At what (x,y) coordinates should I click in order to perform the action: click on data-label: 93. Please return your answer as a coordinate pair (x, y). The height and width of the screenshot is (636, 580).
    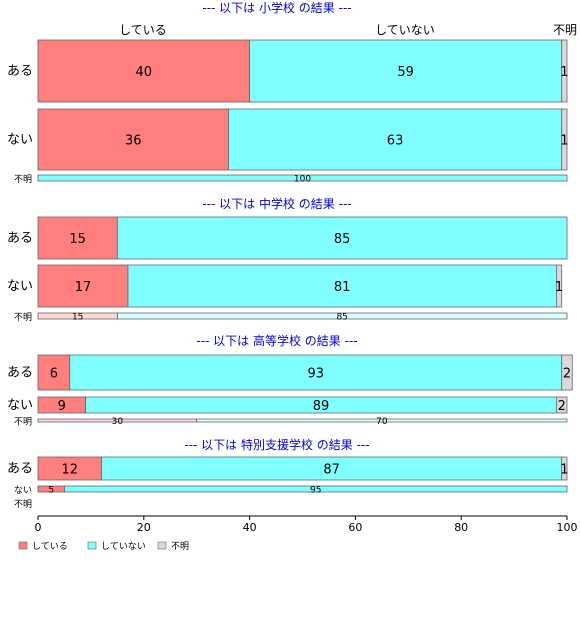
    Looking at the image, I should click on (315, 373).